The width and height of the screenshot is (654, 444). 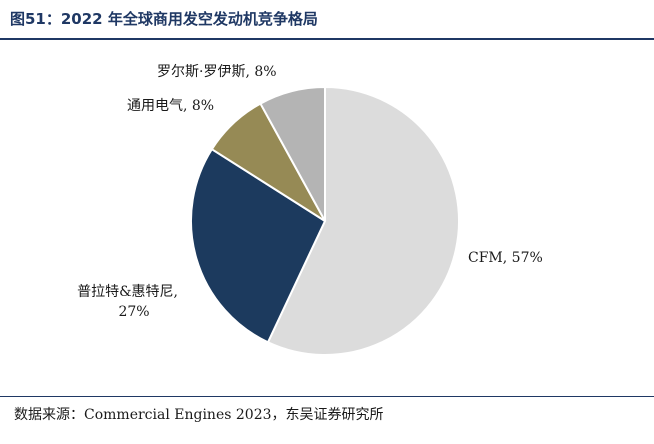 I want to click on slice-ge-label: 通用电气, 8%, so click(x=170, y=106).